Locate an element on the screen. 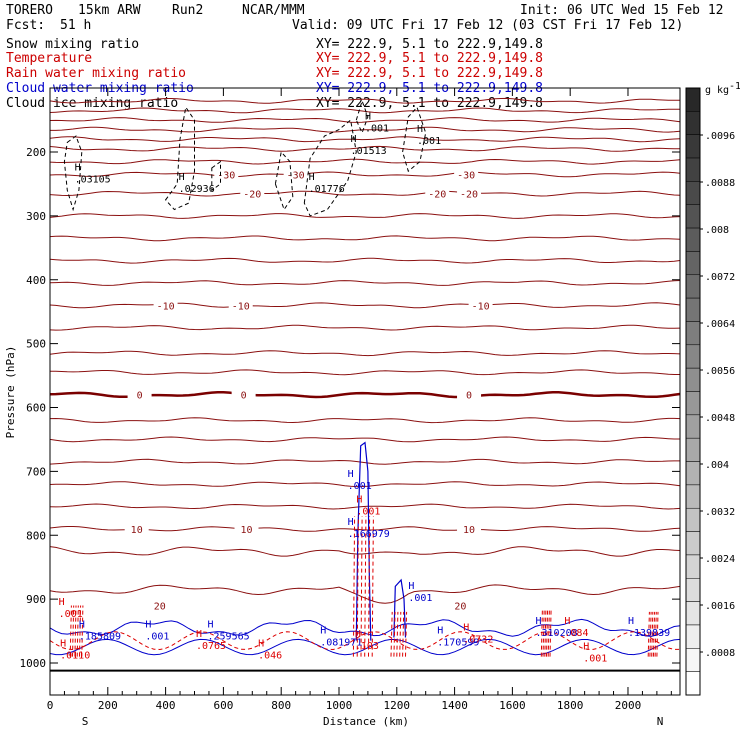 The image size is (740, 740). rain-label: .001 is located at coordinates (71, 614).